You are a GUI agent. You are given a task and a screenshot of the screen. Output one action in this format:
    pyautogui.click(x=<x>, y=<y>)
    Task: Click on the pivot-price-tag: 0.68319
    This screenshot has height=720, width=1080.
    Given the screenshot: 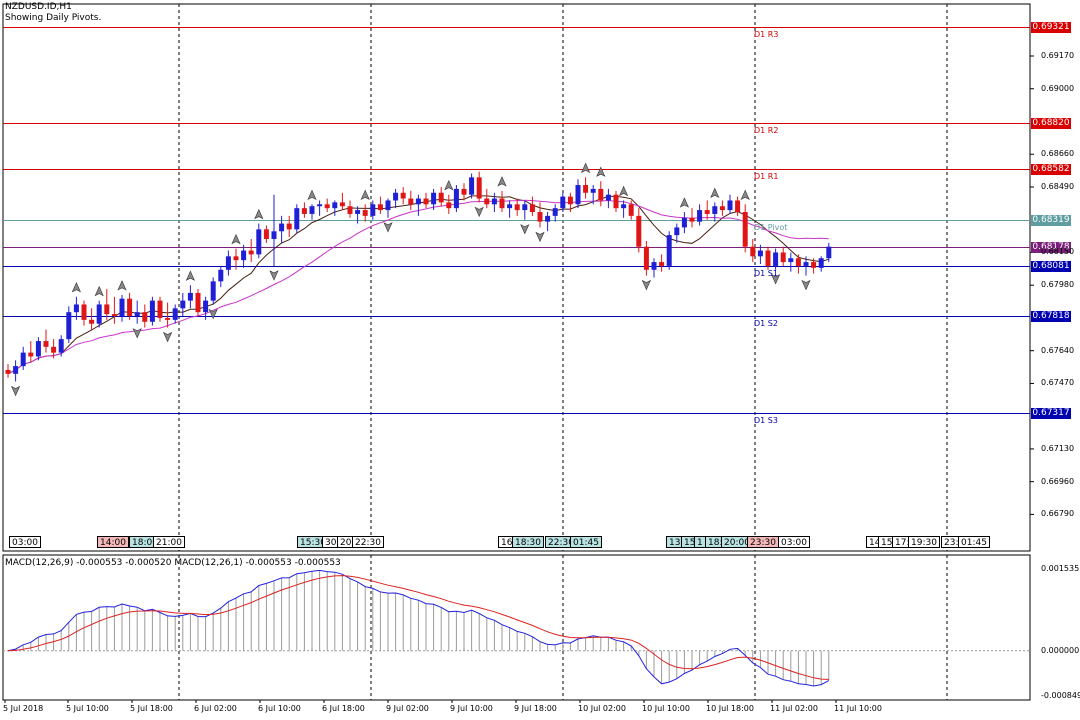 What is the action you would take?
    pyautogui.click(x=1051, y=220)
    